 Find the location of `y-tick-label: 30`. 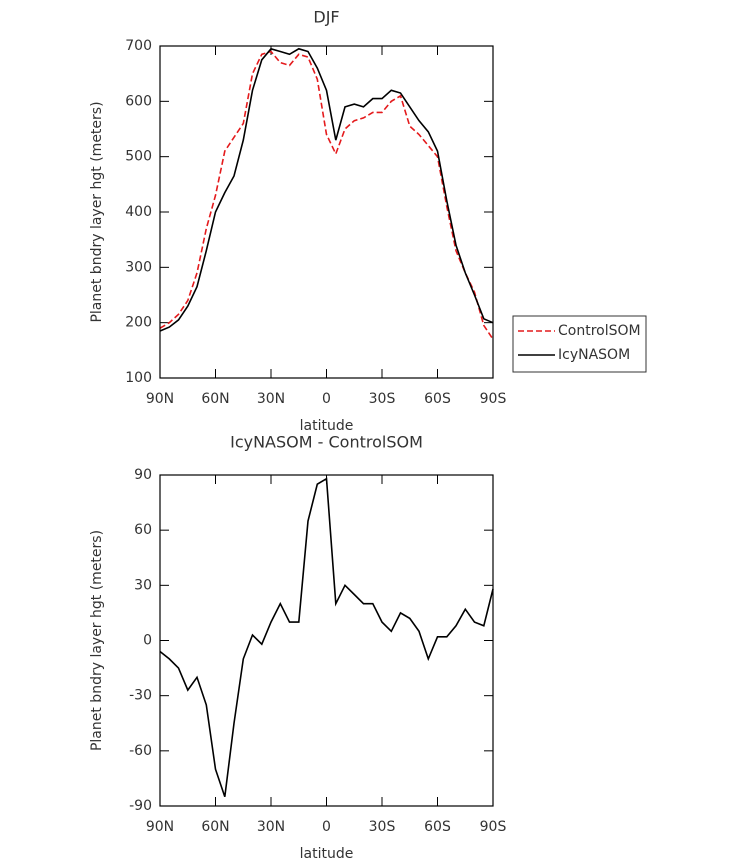

y-tick-label: 30 is located at coordinates (143, 585).